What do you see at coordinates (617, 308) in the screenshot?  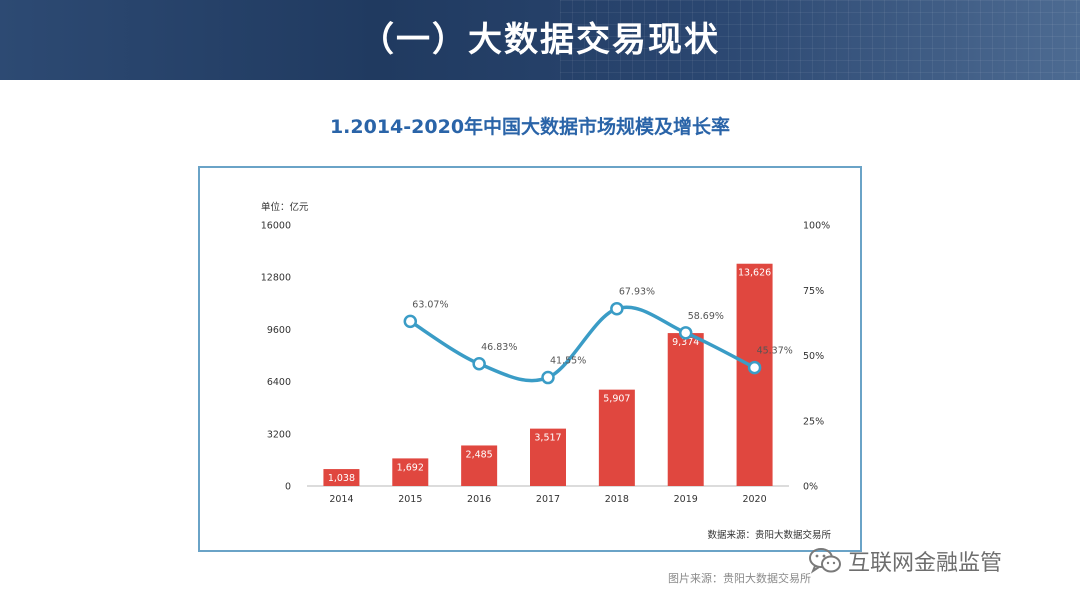 I see `growth-rate-point-2018` at bounding box center [617, 308].